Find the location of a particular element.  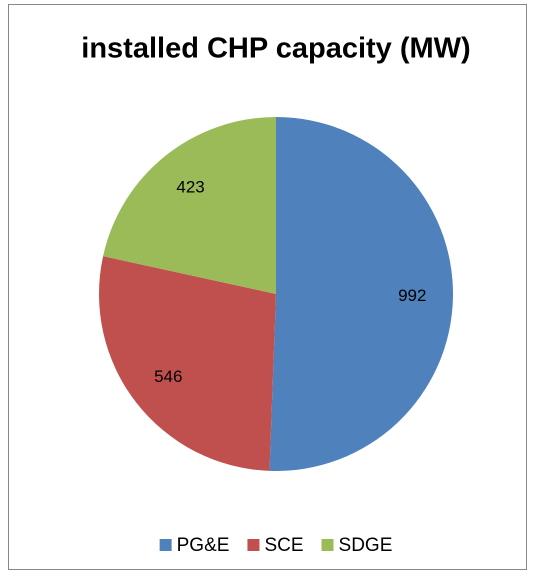

data-label: 546 is located at coordinates (168, 376).